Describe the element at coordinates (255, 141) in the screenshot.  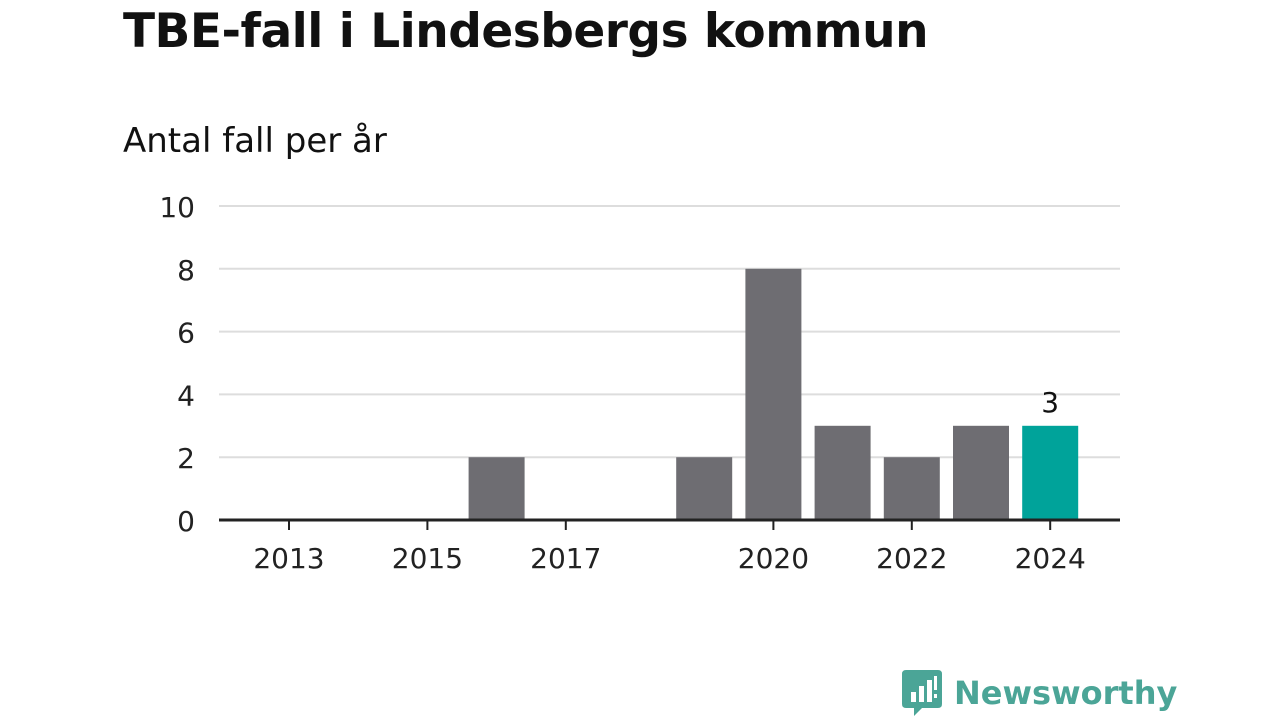
I see `chart-subtitle: Antal fall per år` at that location.